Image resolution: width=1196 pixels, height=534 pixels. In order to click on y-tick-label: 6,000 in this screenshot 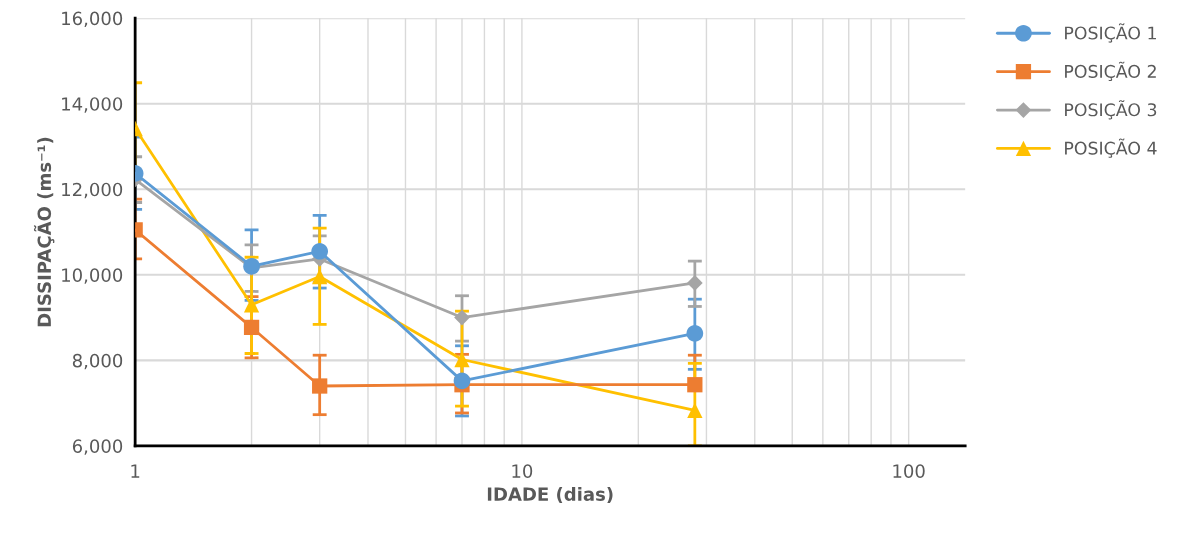, I will do `click(97, 447)`.